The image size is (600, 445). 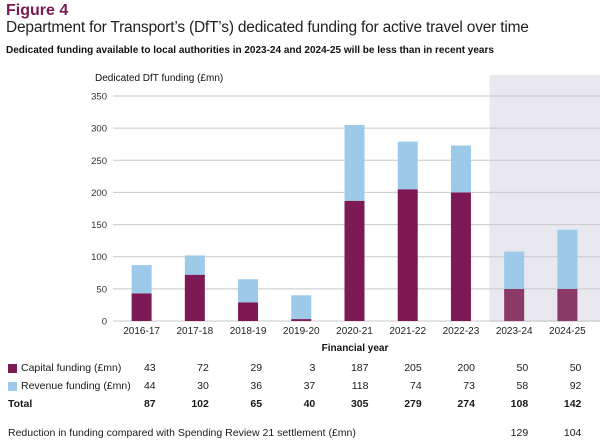 I want to click on x-tick-label: 2024-25, so click(x=567, y=331).